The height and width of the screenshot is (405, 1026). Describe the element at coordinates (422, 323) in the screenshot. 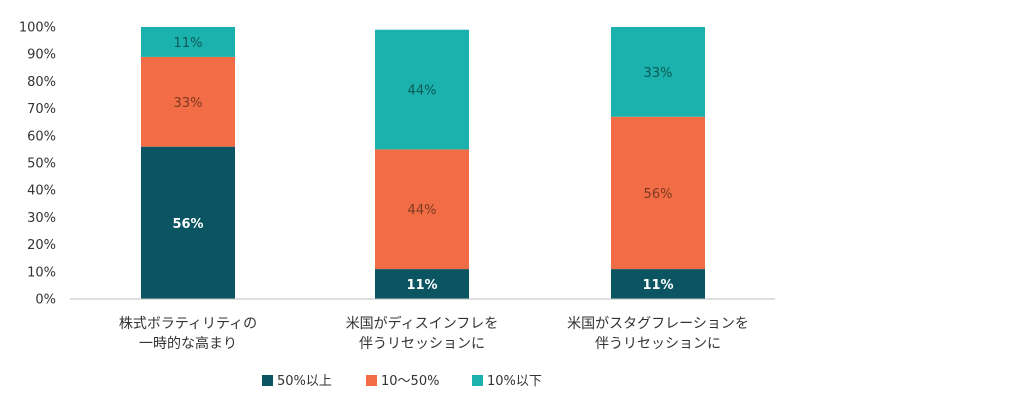

I see `x-category-label: 米国がディスインフレを` at that location.